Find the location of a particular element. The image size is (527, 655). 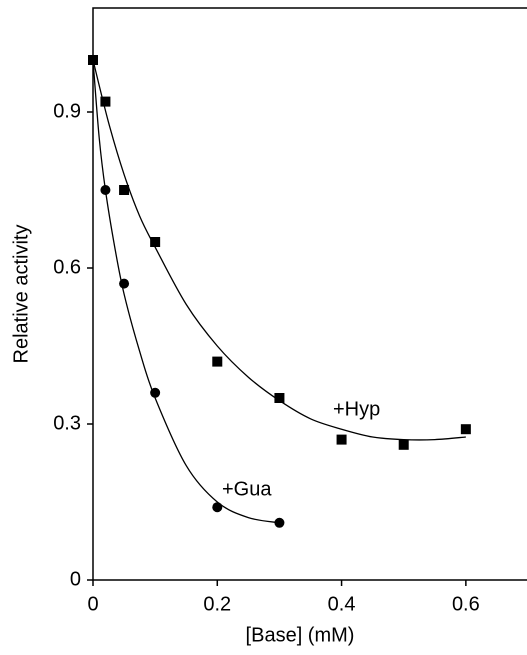

x-tick-label: 0.4 is located at coordinates (342, 604).